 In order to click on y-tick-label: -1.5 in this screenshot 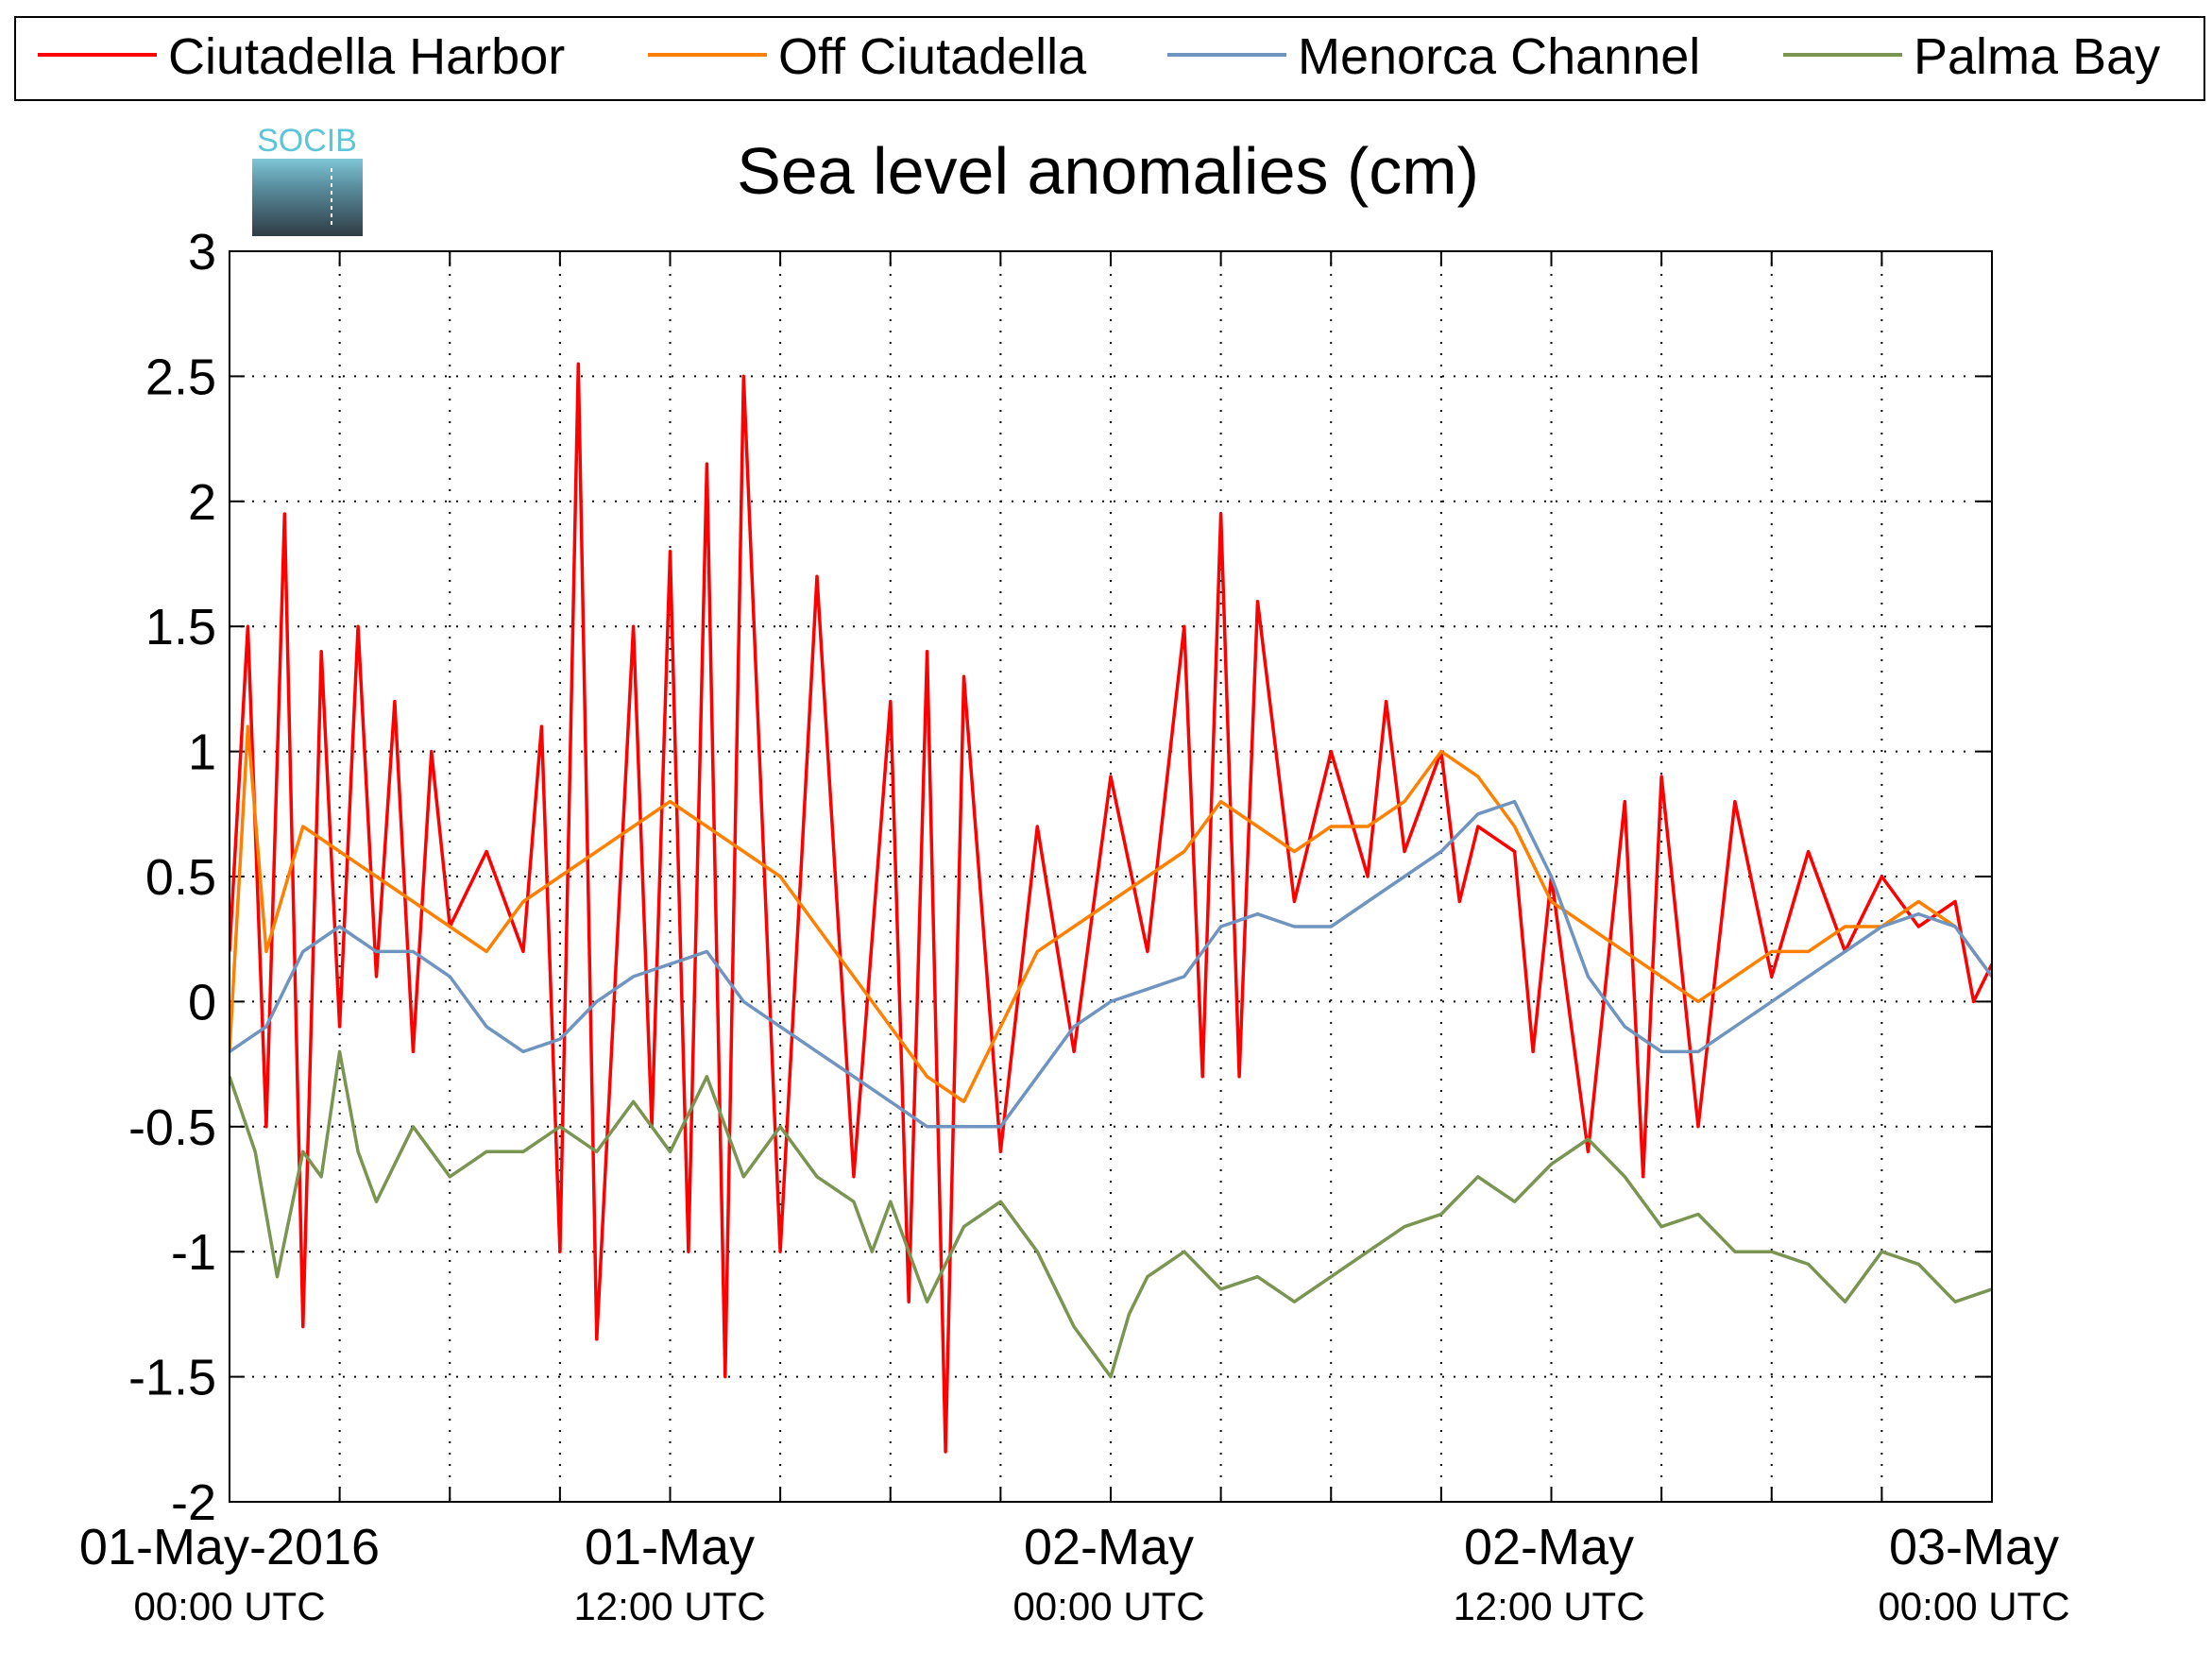, I will do `click(172, 1378)`.